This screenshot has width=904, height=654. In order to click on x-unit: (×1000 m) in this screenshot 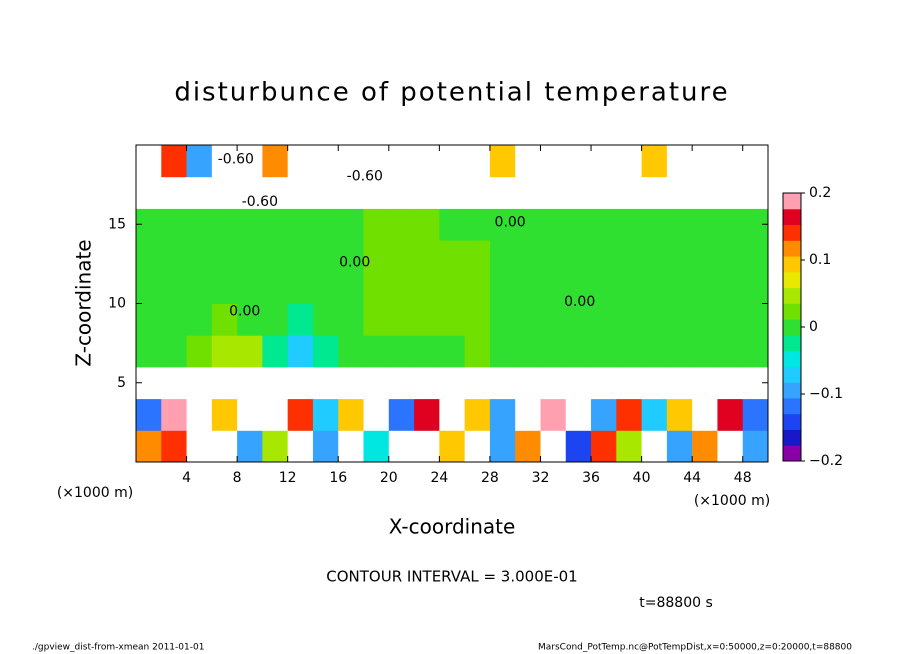, I will do `click(732, 501)`.